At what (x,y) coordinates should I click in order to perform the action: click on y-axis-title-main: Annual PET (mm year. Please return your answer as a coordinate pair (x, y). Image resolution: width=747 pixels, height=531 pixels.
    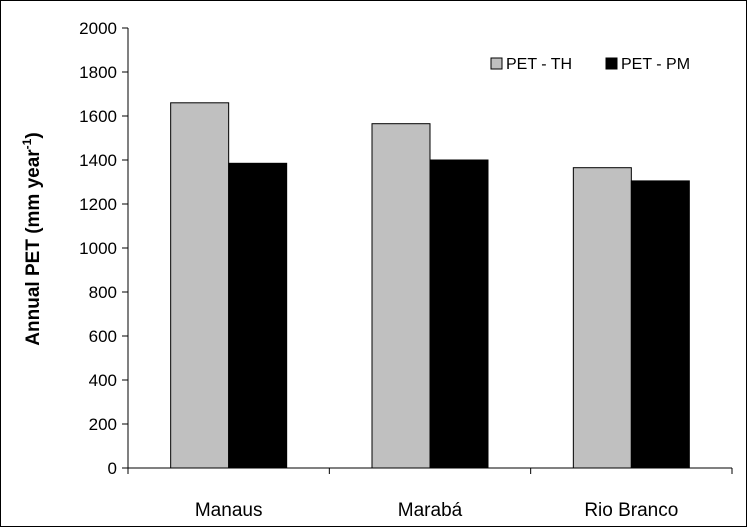
    Looking at the image, I should click on (33, 247).